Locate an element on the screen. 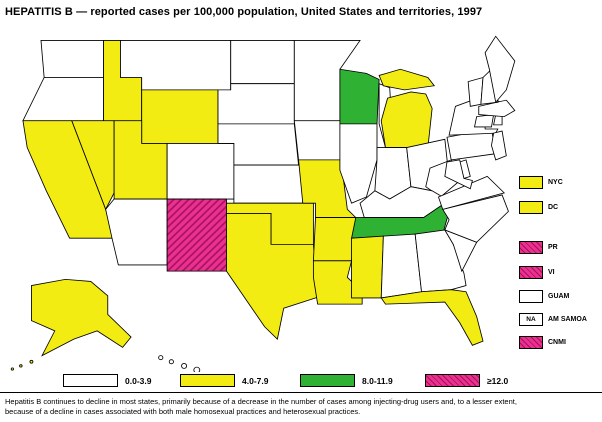 The height and width of the screenshot is (422, 602). territory-row-amsamoa: NA AM SAMOA is located at coordinates (560, 319).